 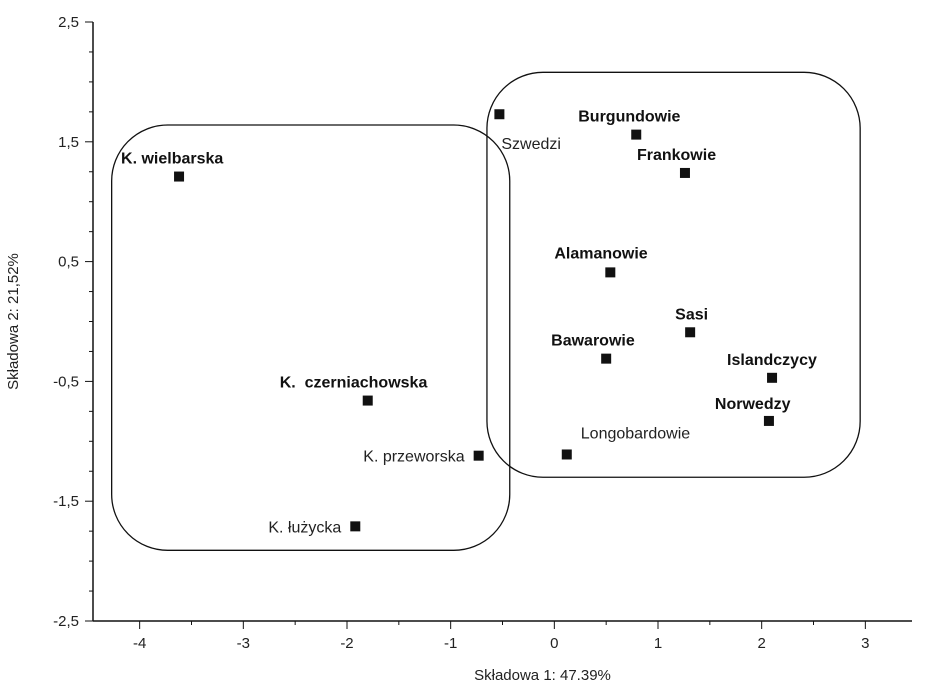 I want to click on y-axis-ticks: 2,5 1,5 0,5 -0,5 -1,5 -2,5, so click(x=66, y=322).